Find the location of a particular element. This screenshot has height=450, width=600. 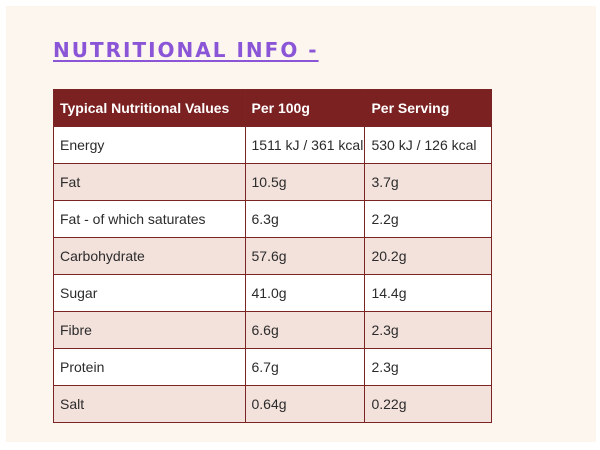

table-row: Salt 0.64g 0.22g is located at coordinates (272, 404).